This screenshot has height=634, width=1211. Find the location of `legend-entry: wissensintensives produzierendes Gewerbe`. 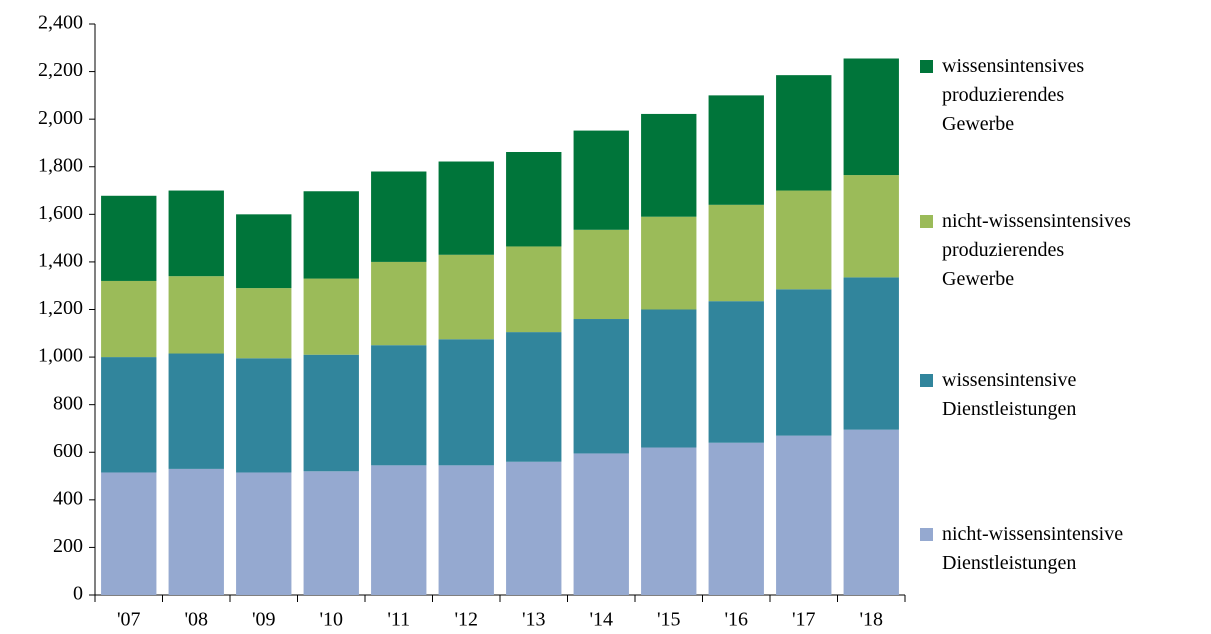

legend-entry: wissensintensives produzierendes Gewerbe is located at coordinates (1002, 95).